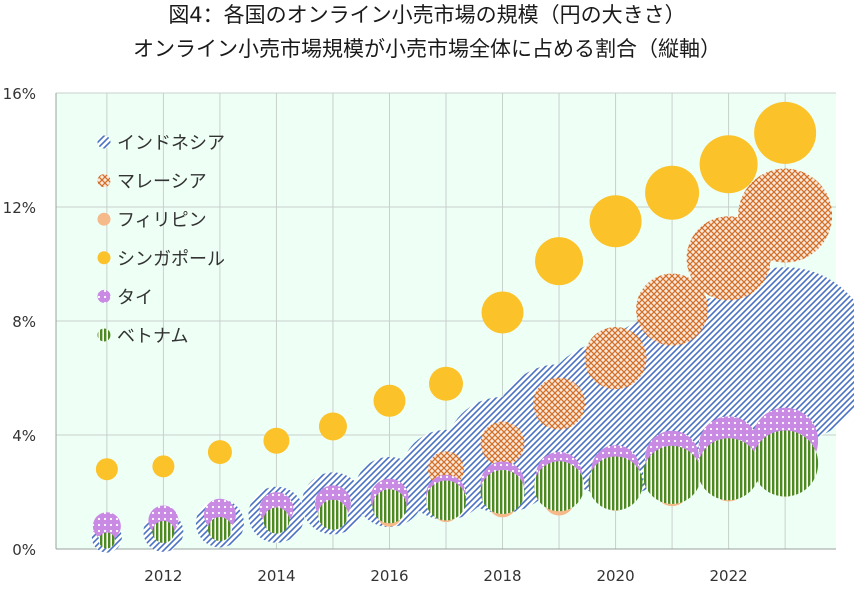 The height and width of the screenshot is (595, 854). Describe the element at coordinates (171, 259) in the screenshot. I see `legend-label-singapore: シンガポール` at that location.